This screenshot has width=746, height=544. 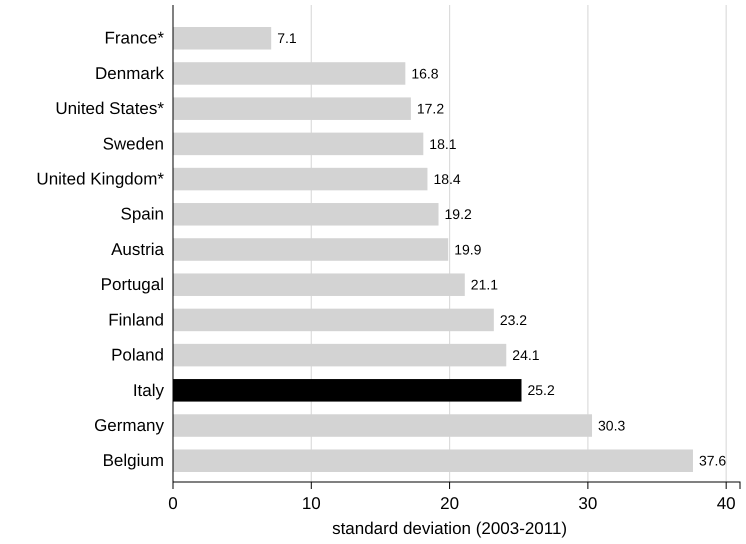 What do you see at coordinates (443, 144) in the screenshot?
I see `data-label: 18.1` at bounding box center [443, 144].